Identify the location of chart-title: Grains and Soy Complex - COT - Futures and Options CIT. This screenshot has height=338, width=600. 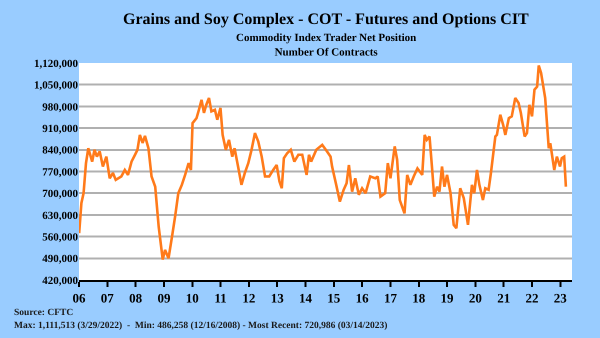
(326, 19).